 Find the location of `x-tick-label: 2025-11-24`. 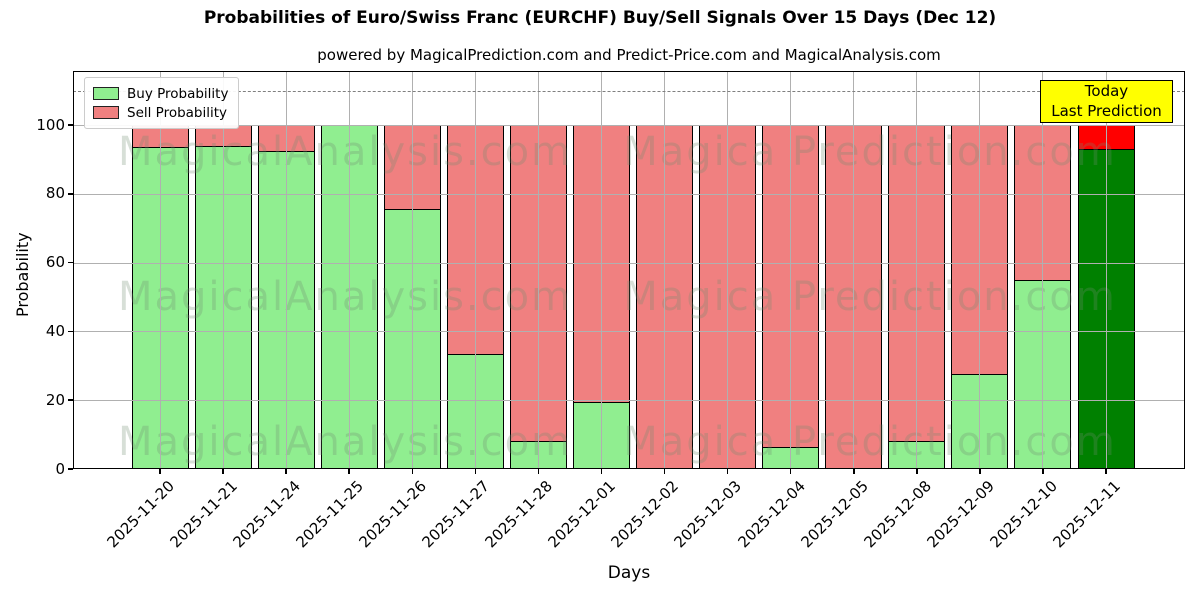

x-tick-label: 2025-11-24 is located at coordinates (266, 514).